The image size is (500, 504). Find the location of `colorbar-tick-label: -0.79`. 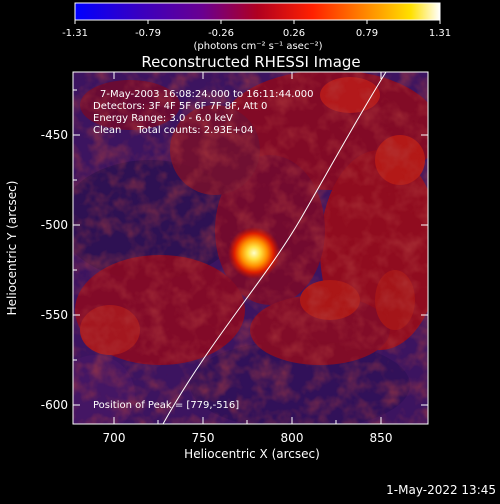

colorbar-tick-label: -0.79 is located at coordinates (148, 33).